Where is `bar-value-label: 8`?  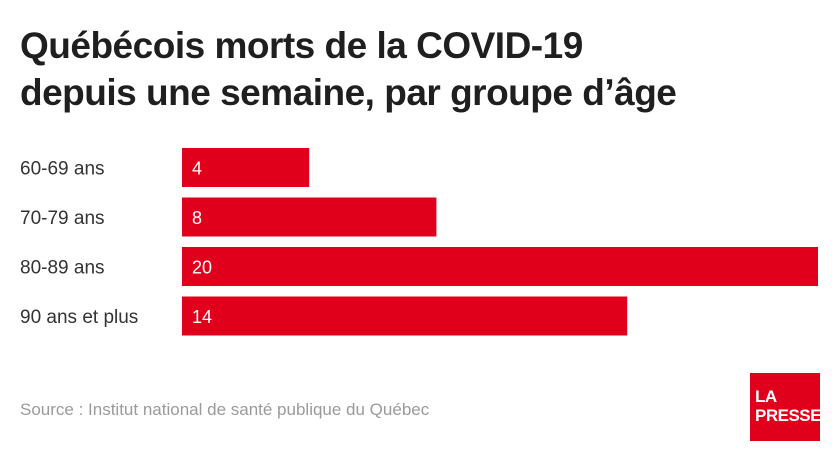
bar-value-label: 8 is located at coordinates (197, 218).